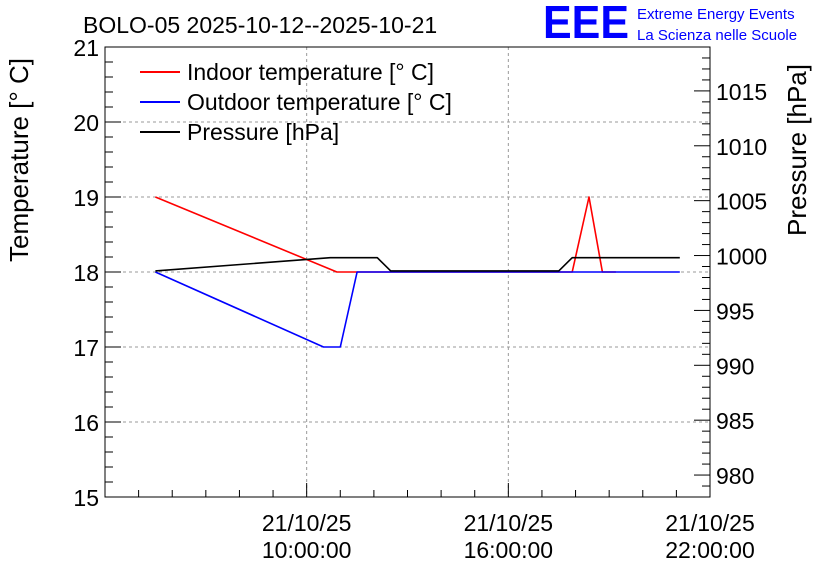 The height and width of the screenshot is (572, 836). What do you see at coordinates (586, 24) in the screenshot?
I see `eee-logo: EEE` at bounding box center [586, 24].